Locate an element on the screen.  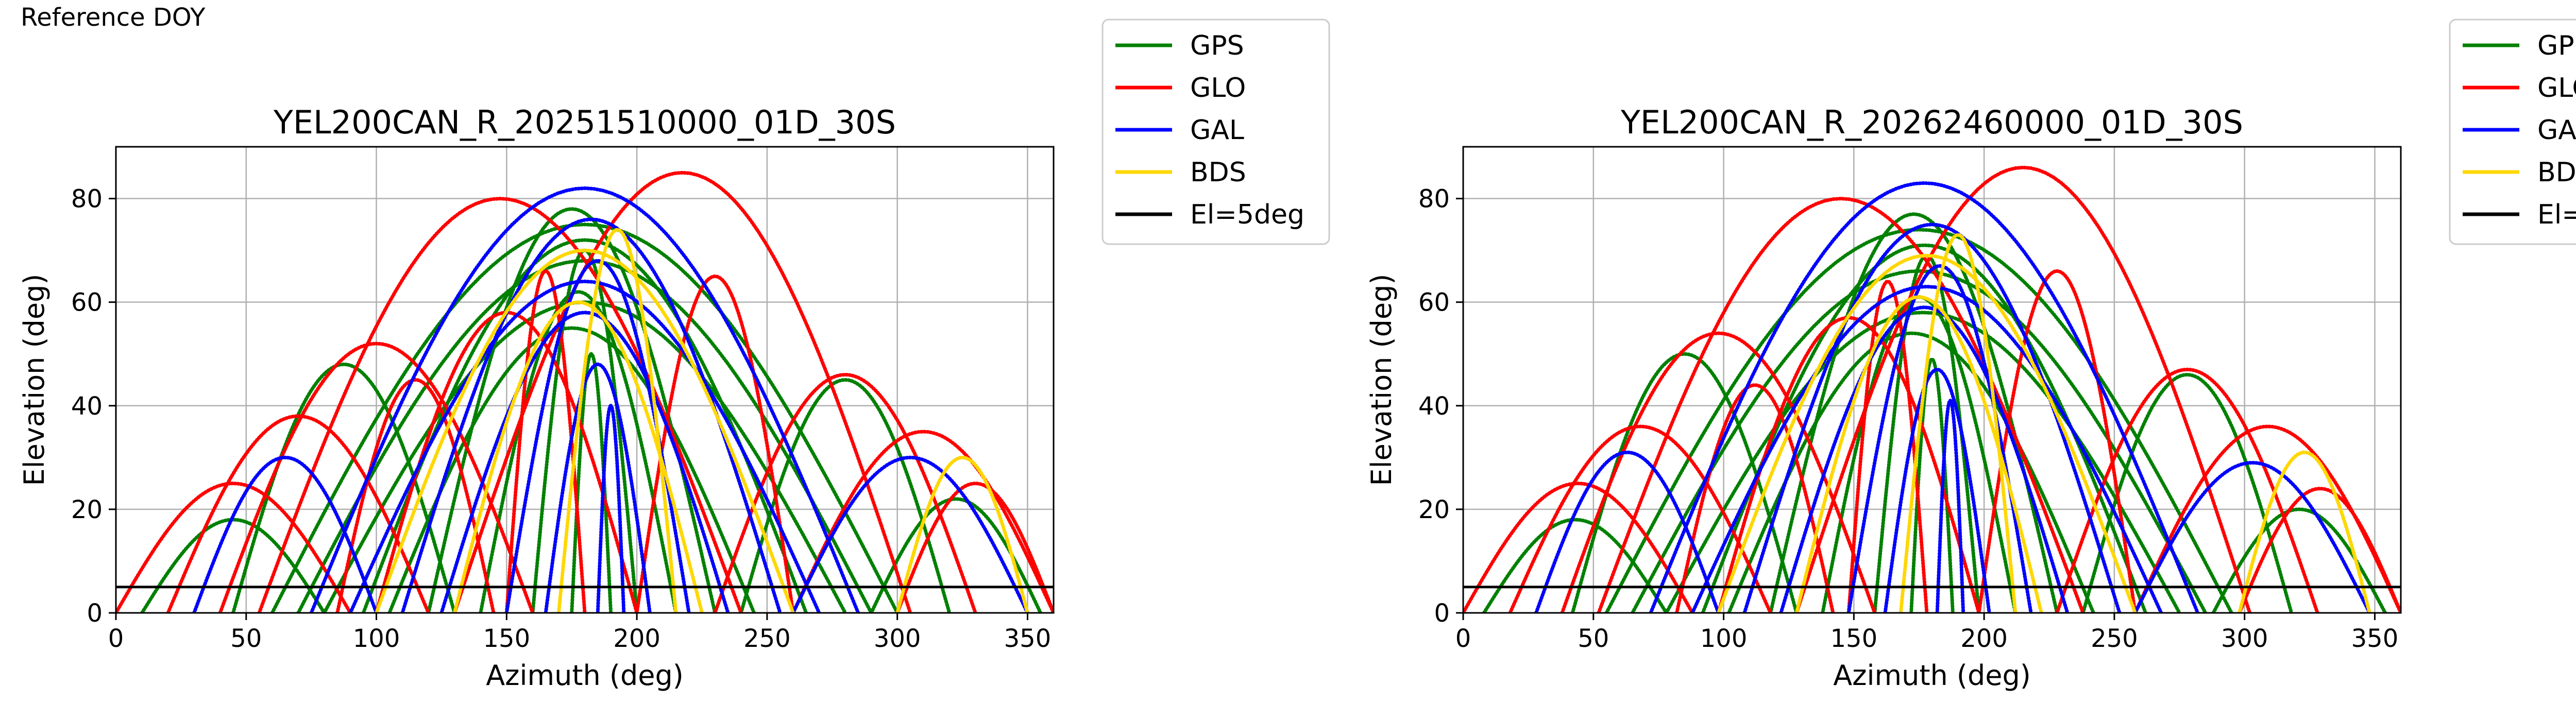
chart-title: YEL200CAN_R_20262460000_01D_30S is located at coordinates (1931, 122).